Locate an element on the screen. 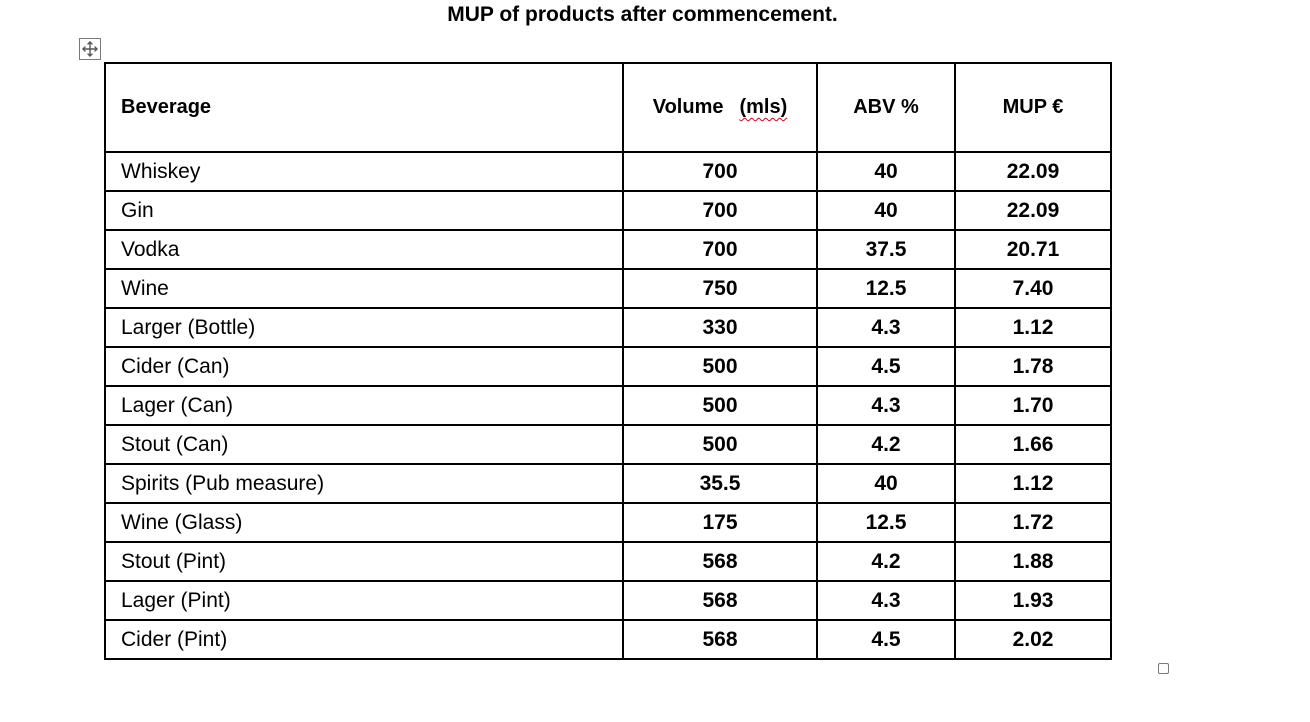 The height and width of the screenshot is (722, 1310). table-row: Gin 700 40 22.09 is located at coordinates (608, 210).